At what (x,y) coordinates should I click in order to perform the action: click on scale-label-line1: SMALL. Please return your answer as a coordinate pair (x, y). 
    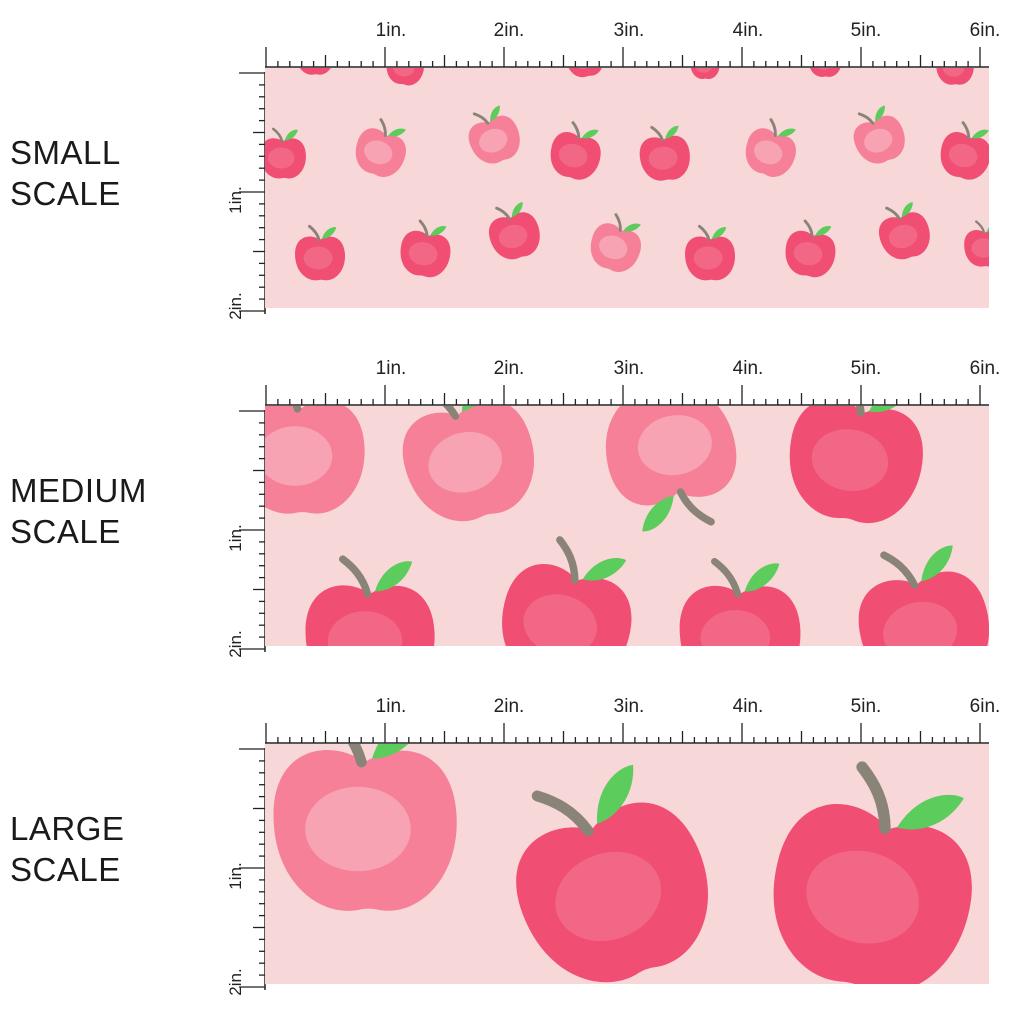
    Looking at the image, I should click on (65, 152).